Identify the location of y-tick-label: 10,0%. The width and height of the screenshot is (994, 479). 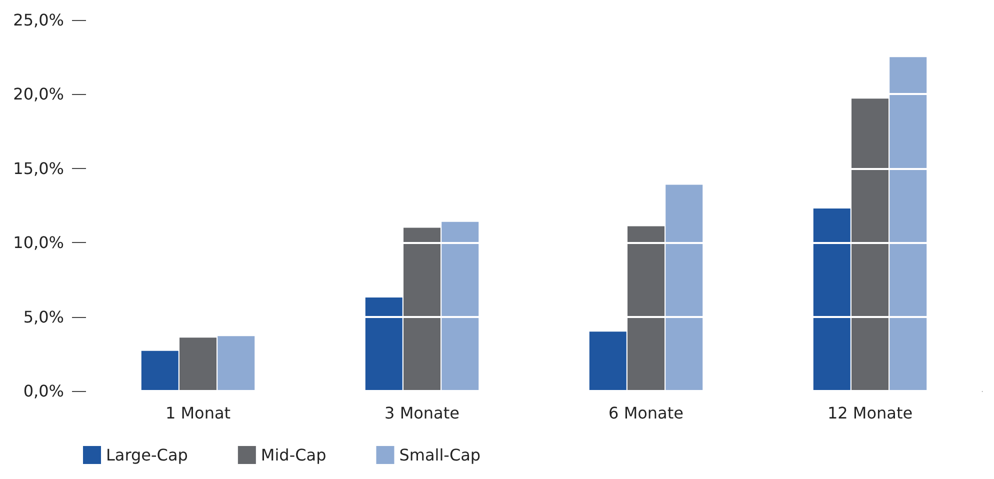
(38, 242).